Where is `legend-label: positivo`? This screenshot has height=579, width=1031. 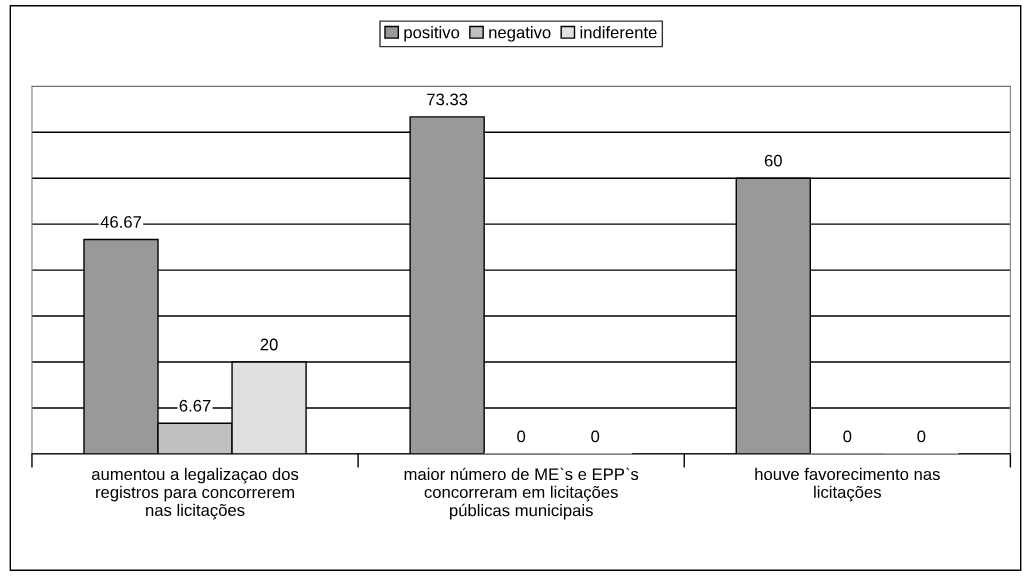 legend-label: positivo is located at coordinates (432, 34).